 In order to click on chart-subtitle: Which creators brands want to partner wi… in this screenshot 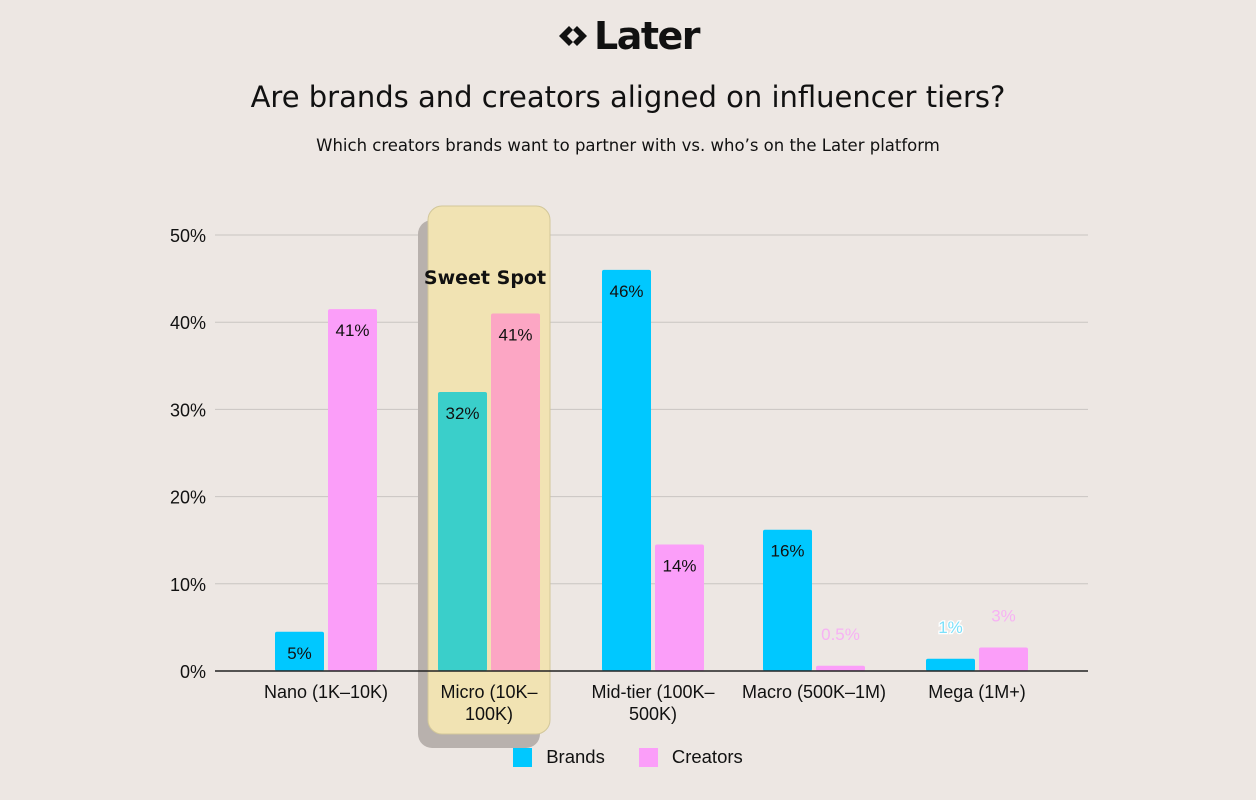, I will do `click(628, 145)`.